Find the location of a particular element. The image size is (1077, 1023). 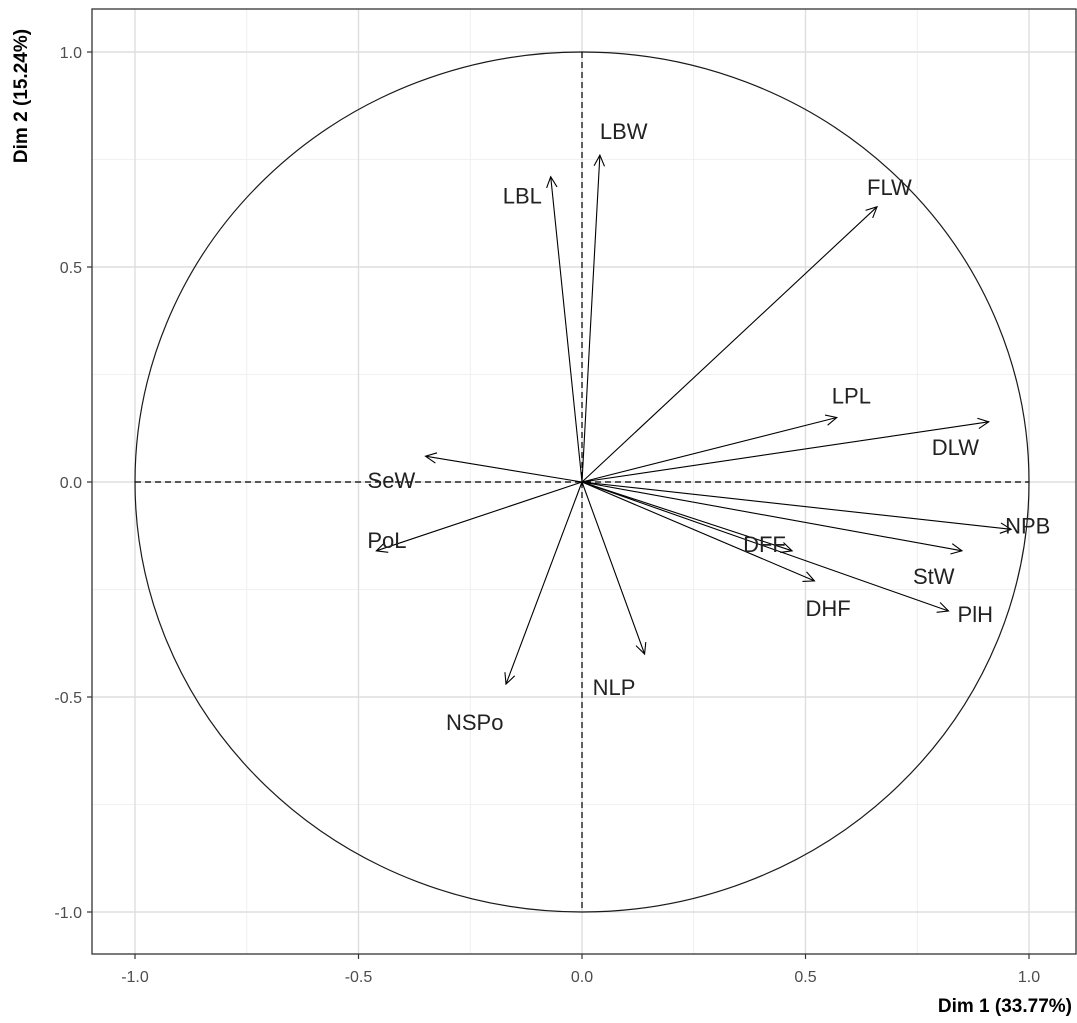

x-tick-label: -0.5 is located at coordinates (359, 977).